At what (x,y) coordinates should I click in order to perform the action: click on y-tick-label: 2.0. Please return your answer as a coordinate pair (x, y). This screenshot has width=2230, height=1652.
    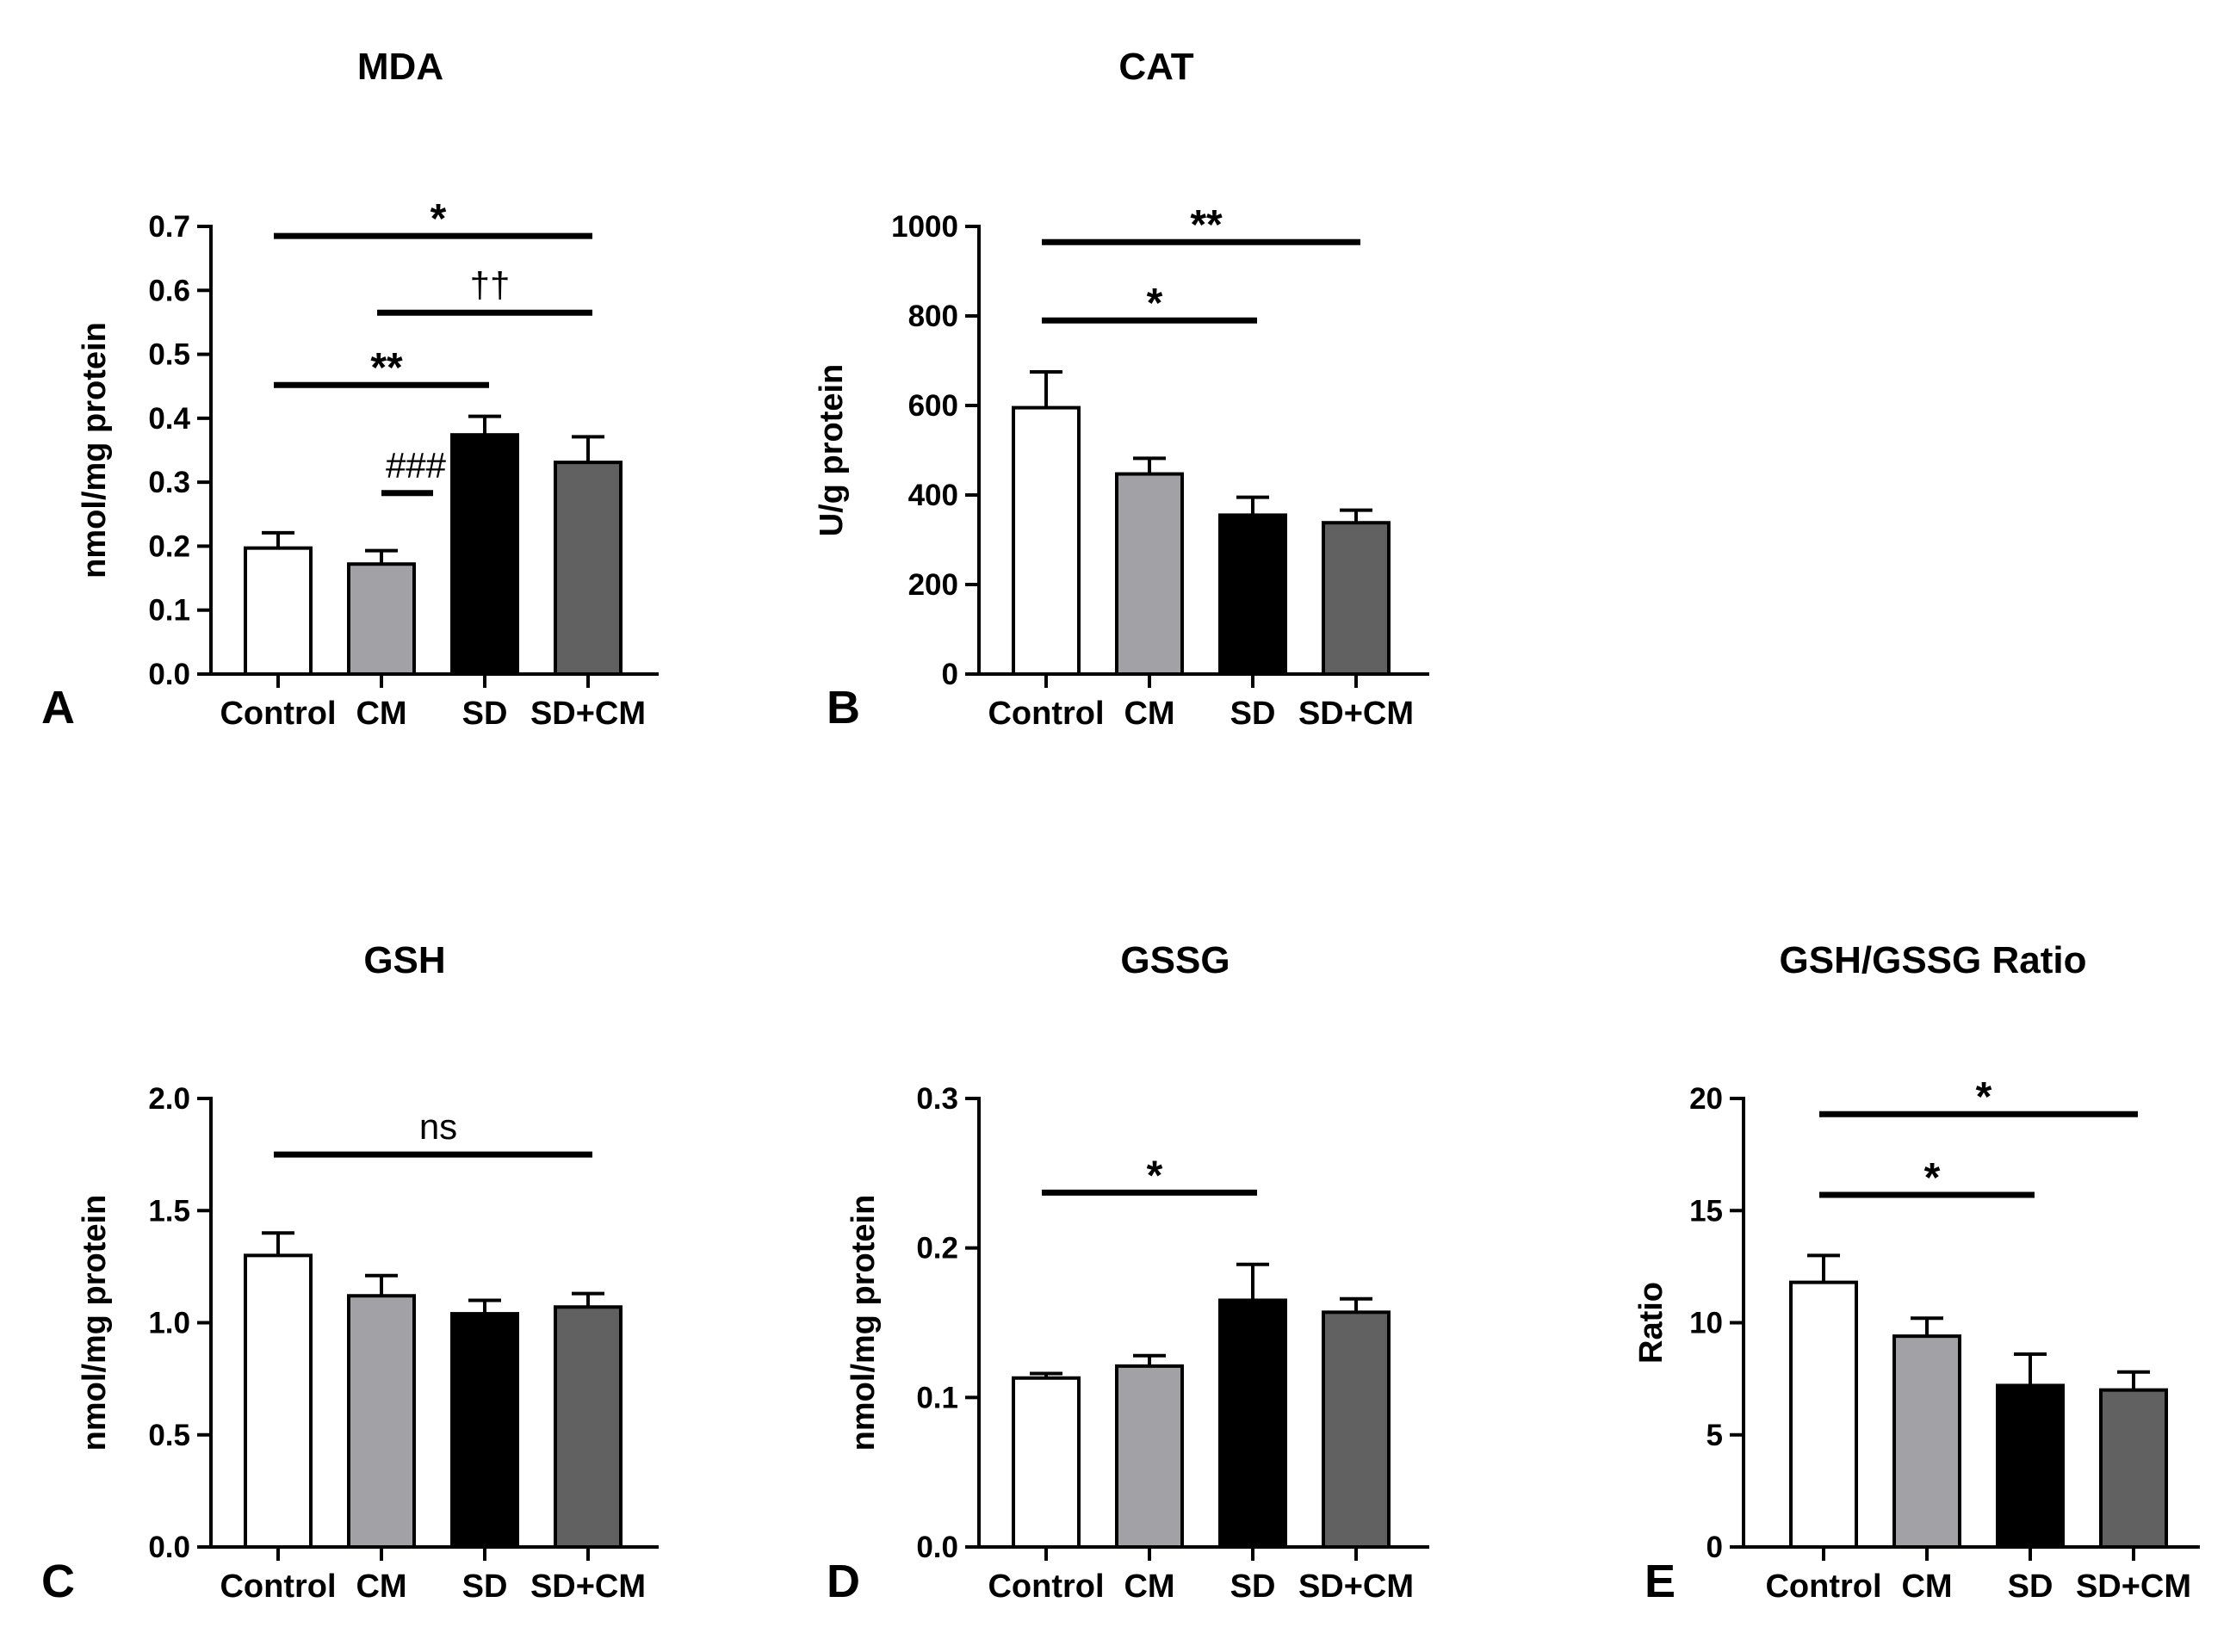
    Looking at the image, I should click on (169, 1099).